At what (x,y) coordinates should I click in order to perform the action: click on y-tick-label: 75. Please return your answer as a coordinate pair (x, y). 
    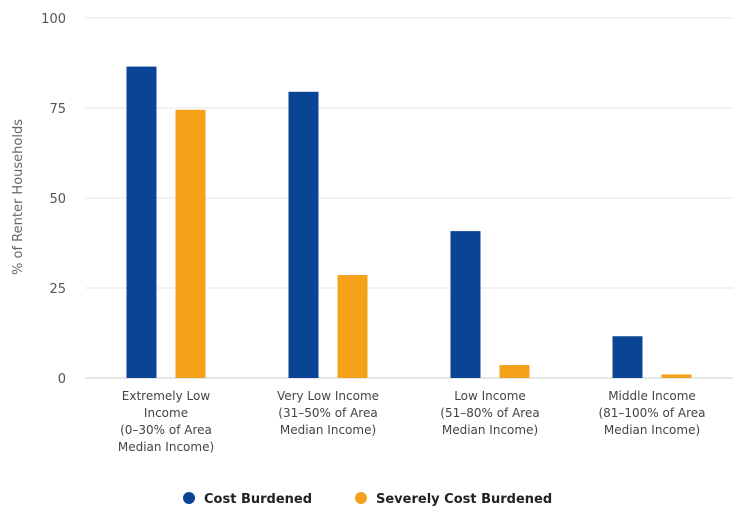
    Looking at the image, I should click on (57, 109).